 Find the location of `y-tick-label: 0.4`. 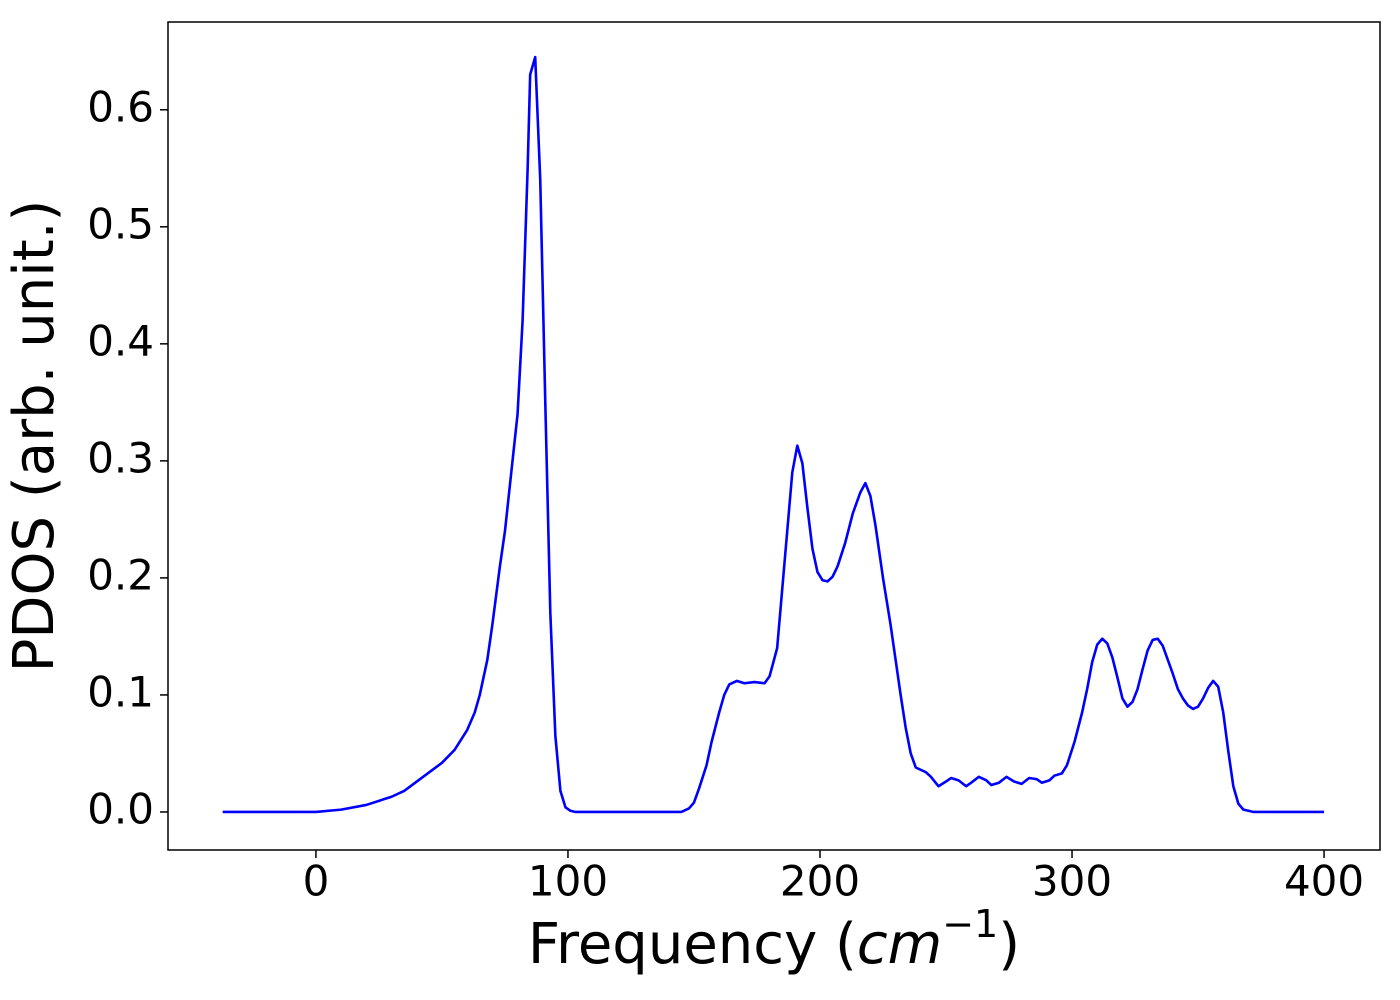

y-tick-label: 0.4 is located at coordinates (120, 340).